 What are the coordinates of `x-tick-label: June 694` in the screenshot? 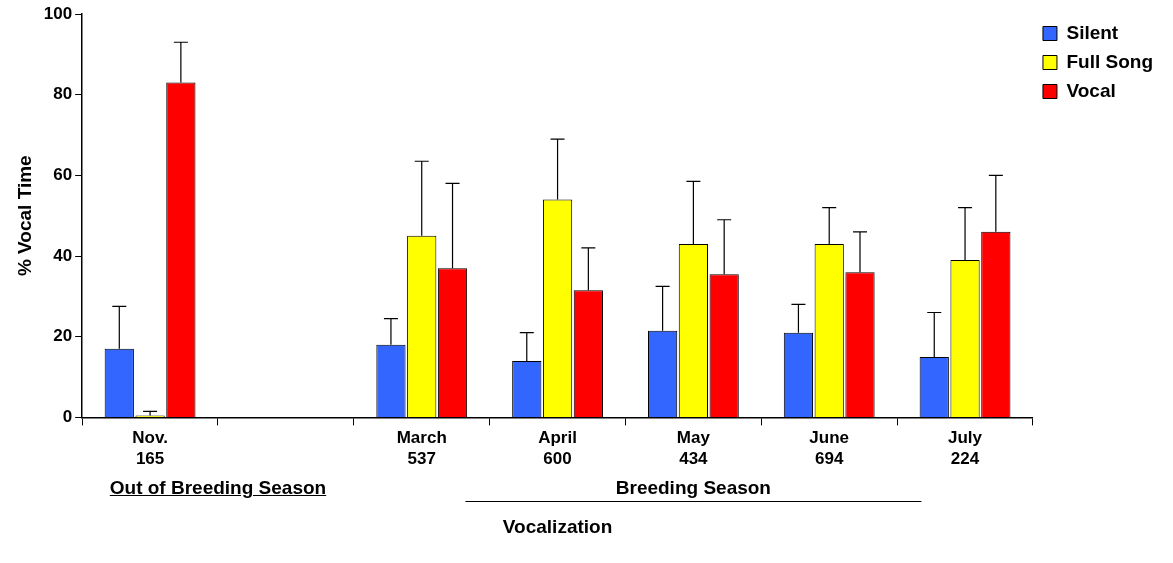 It's located at (829, 448).